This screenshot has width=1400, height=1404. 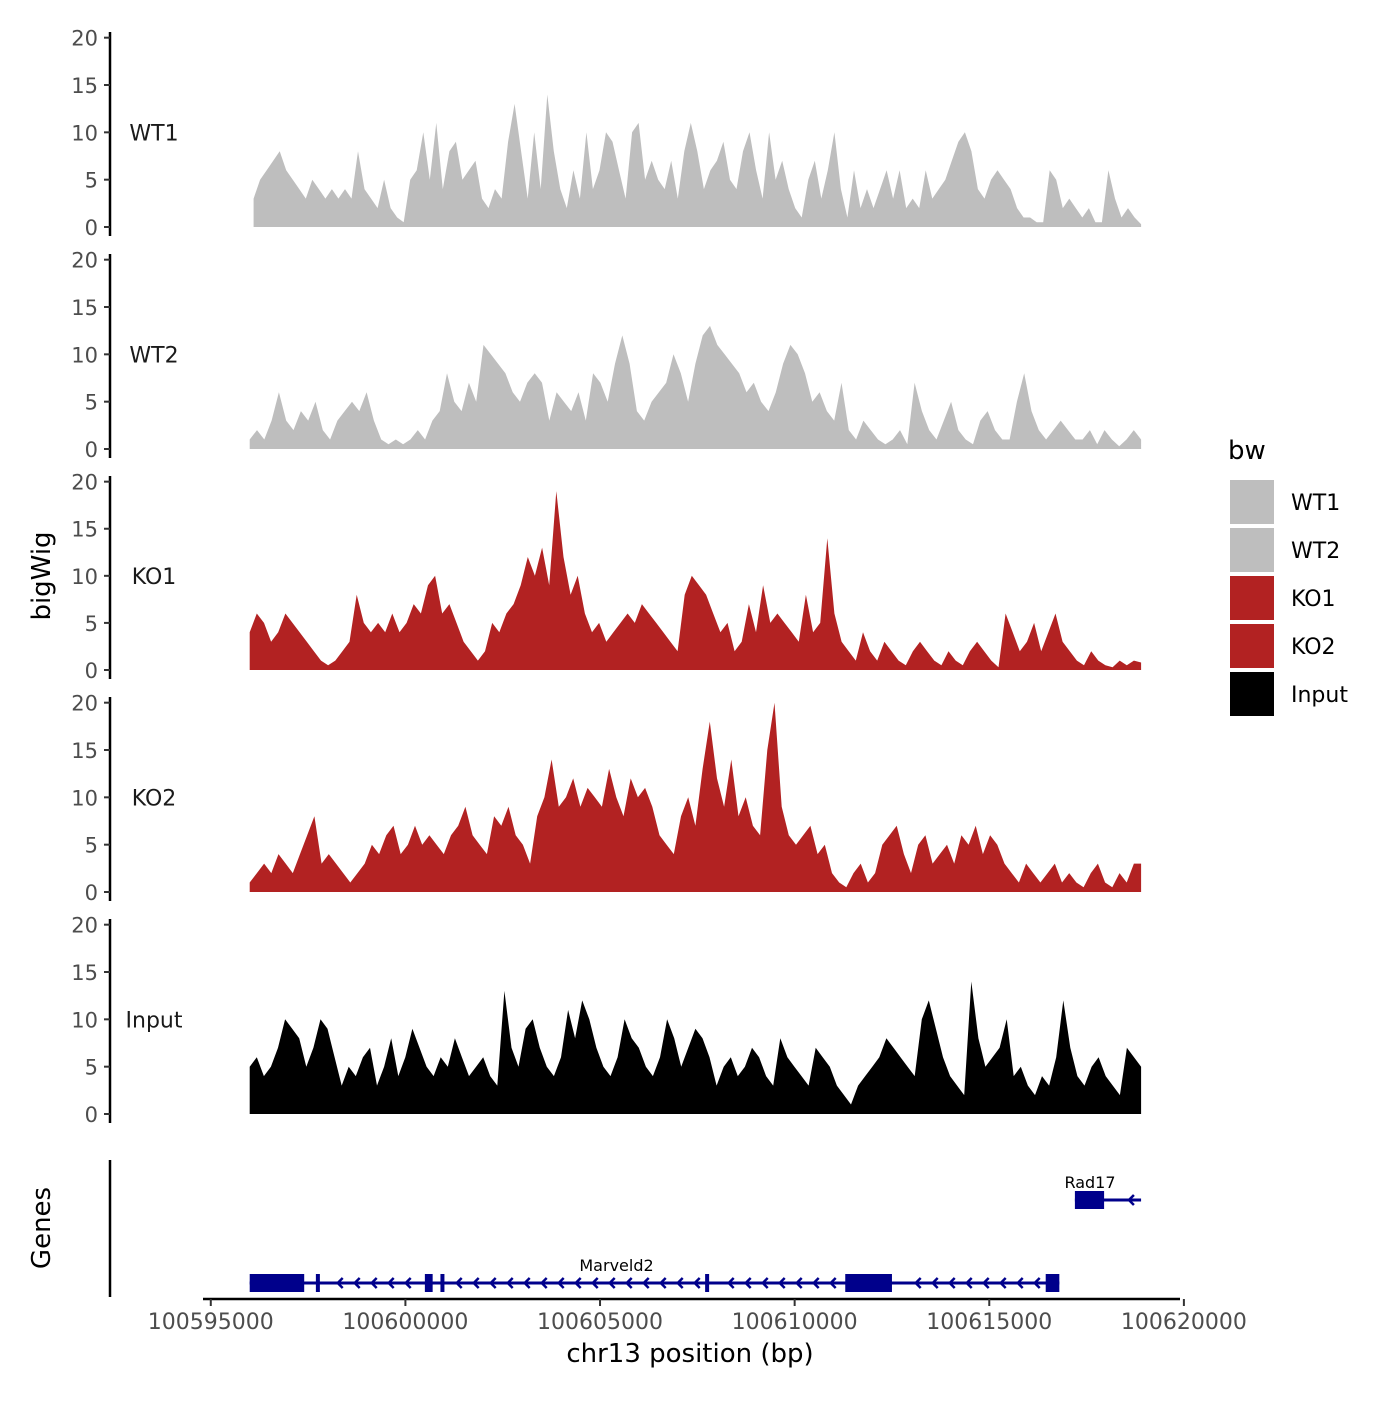 I want to click on legend-key-input, so click(x=1252, y=694).